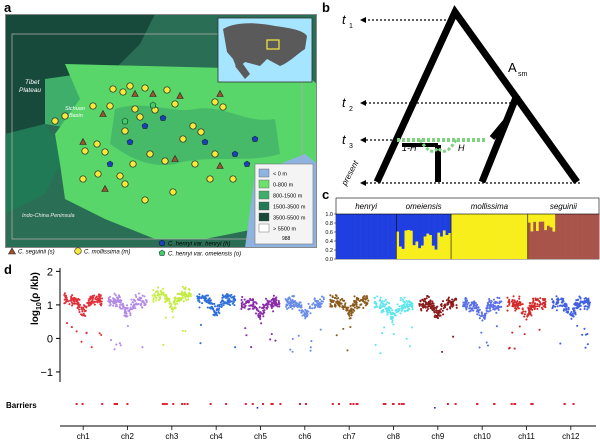 The image size is (600, 441). I want to click on chromosome-label: ch7, so click(349, 436).